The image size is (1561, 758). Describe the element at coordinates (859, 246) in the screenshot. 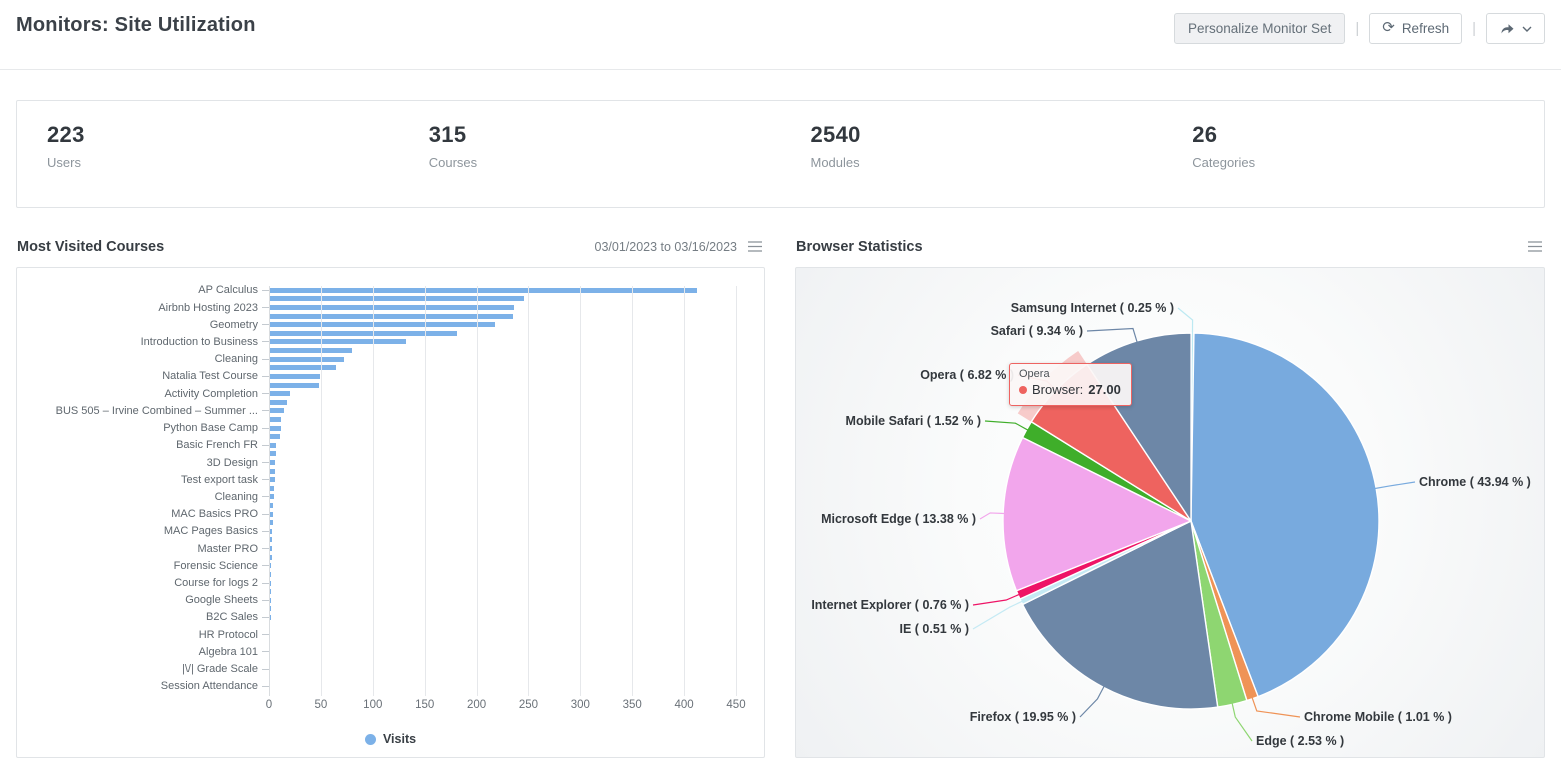

I see `pie-panel-title: Browser Statistics` at that location.